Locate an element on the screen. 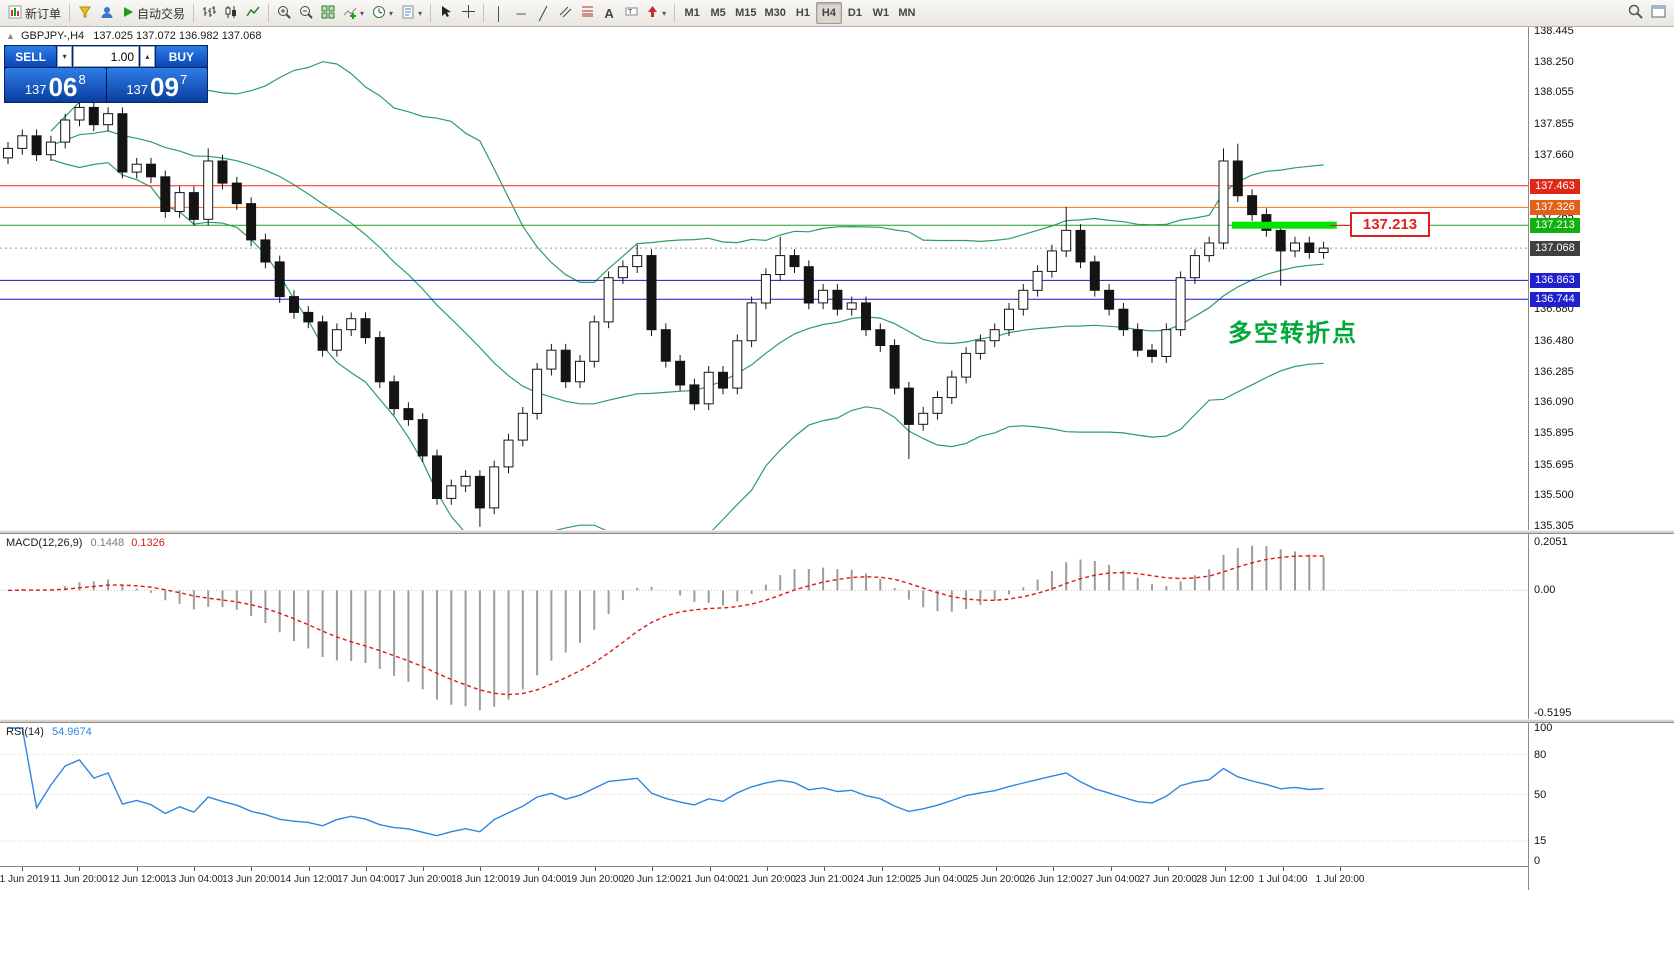  volume-input is located at coordinates (106, 56).